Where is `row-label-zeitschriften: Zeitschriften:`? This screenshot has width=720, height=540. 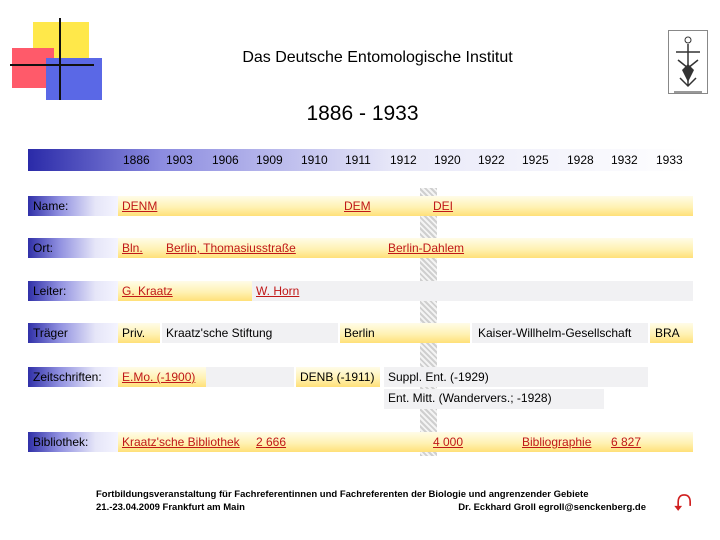
row-label-zeitschriften: Zeitschriften: is located at coordinates (67, 377).